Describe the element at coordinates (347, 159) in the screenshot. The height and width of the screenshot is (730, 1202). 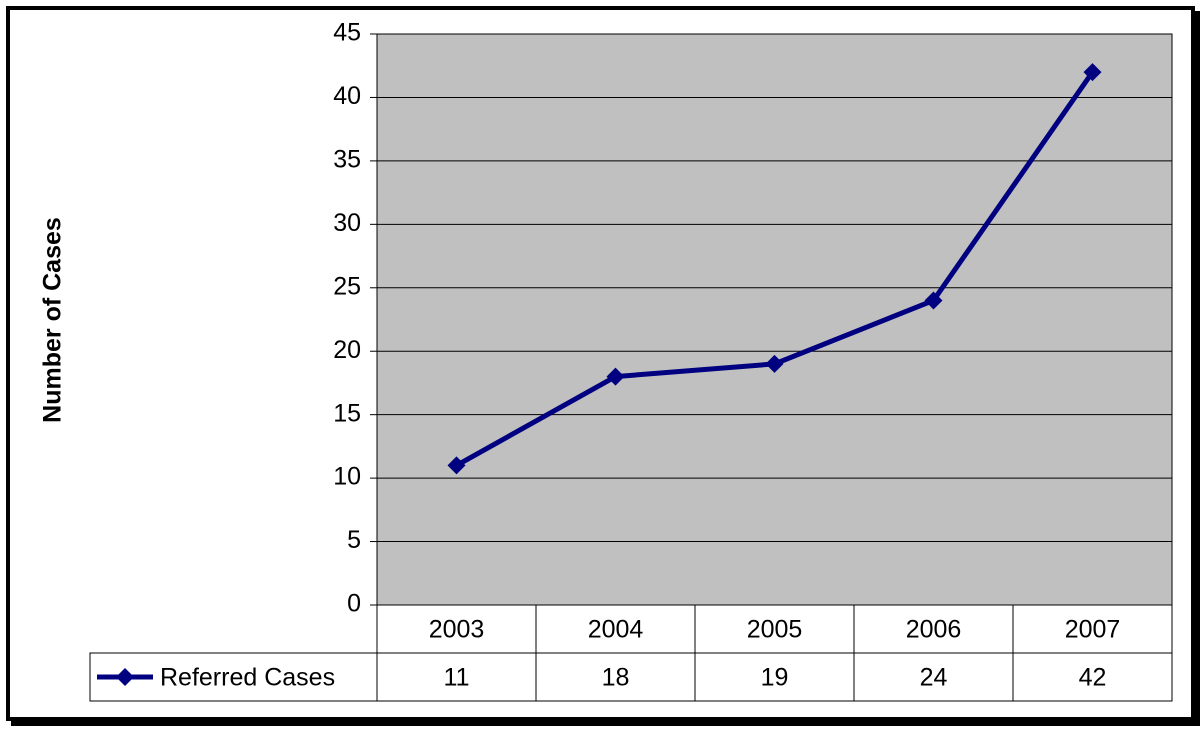
I see `y-tick-label: 35` at that location.